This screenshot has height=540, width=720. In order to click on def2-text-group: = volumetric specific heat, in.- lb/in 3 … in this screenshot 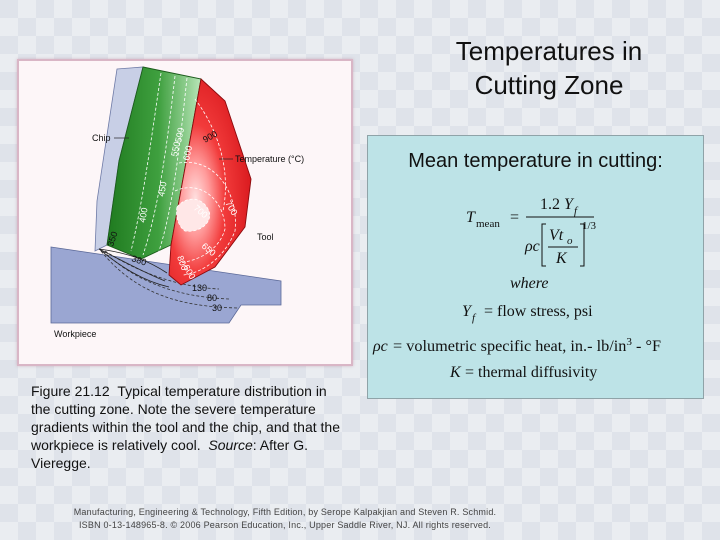, I will do `click(527, 345)`.